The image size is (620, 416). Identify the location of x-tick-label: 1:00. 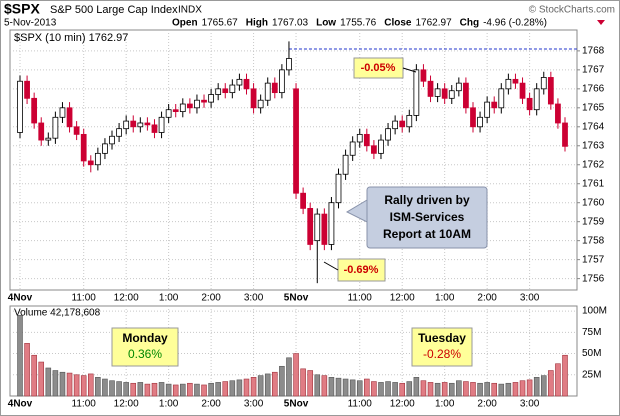
(445, 404).